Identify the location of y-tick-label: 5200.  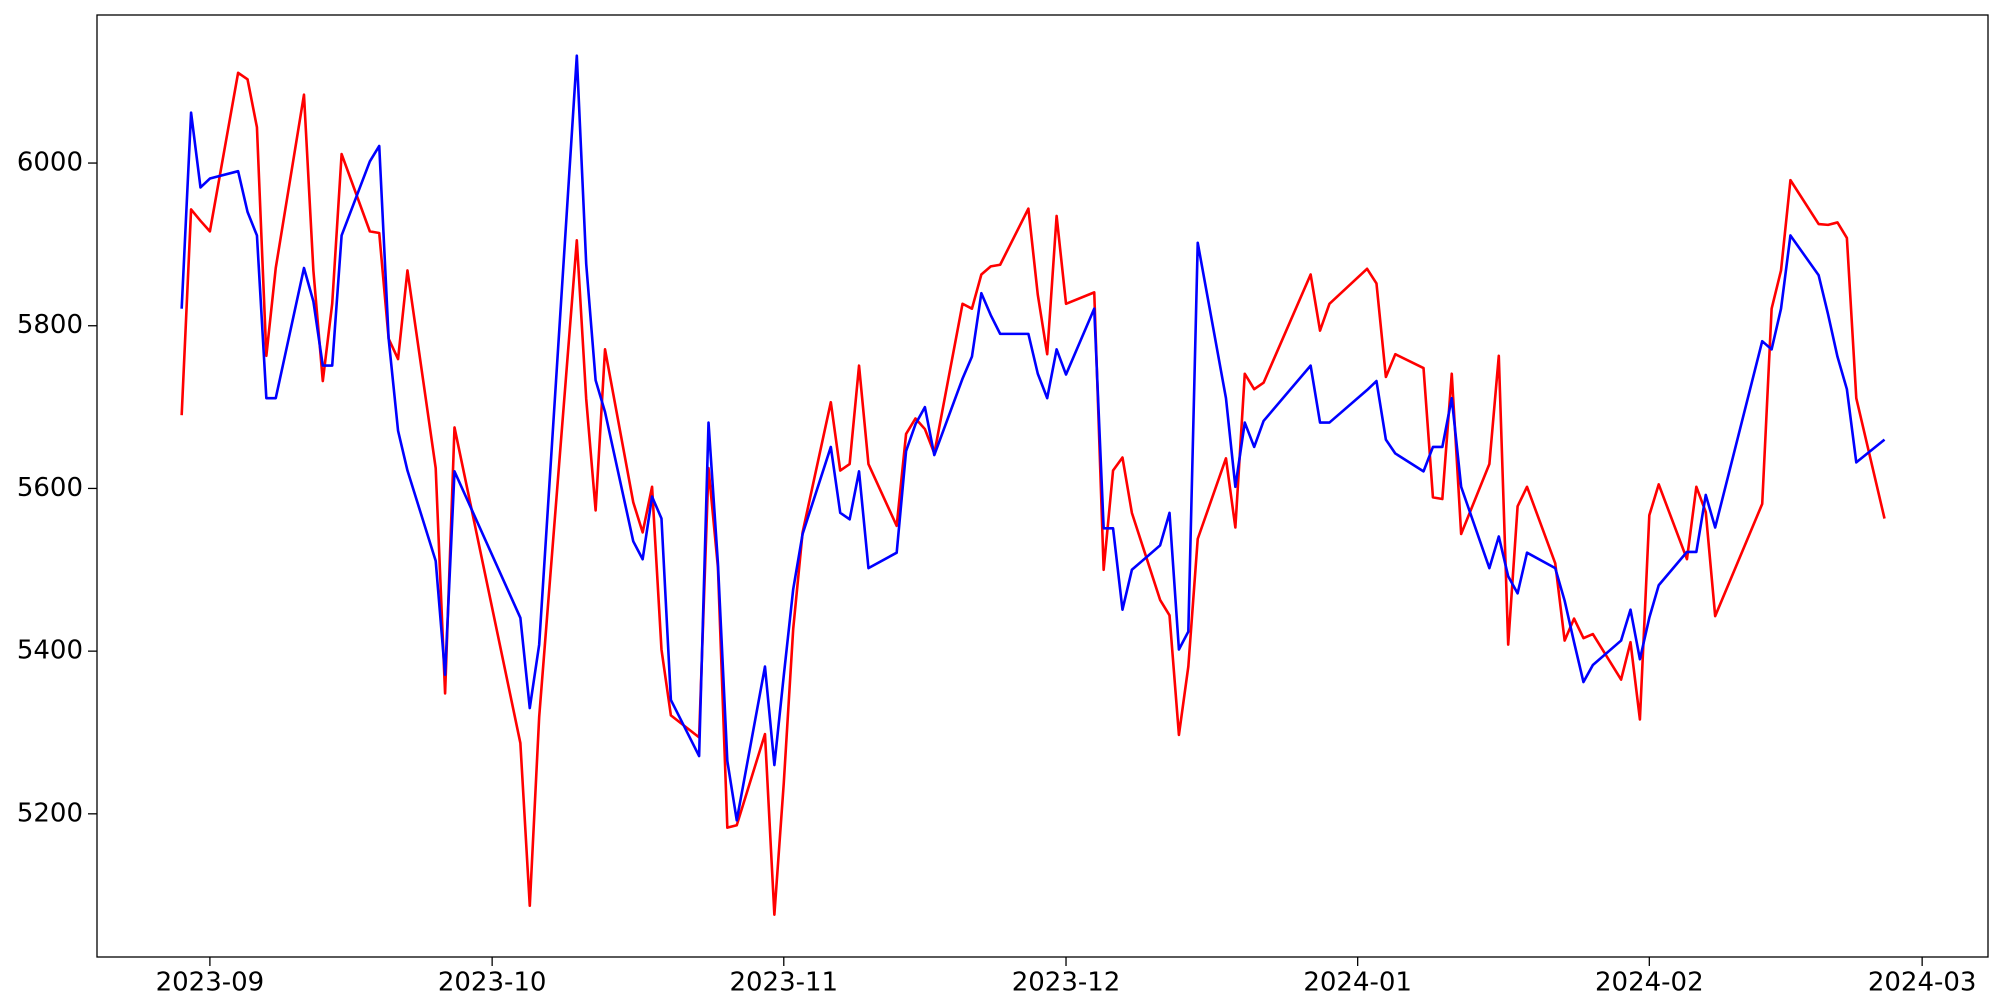
(50, 813).